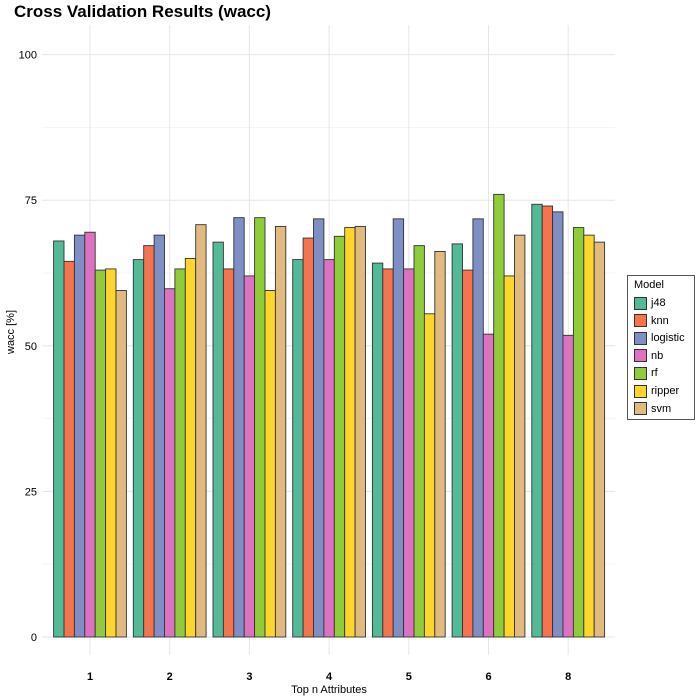 This screenshot has height=700, width=700. Describe the element at coordinates (658, 303) in the screenshot. I see `legend-label: j48` at that location.